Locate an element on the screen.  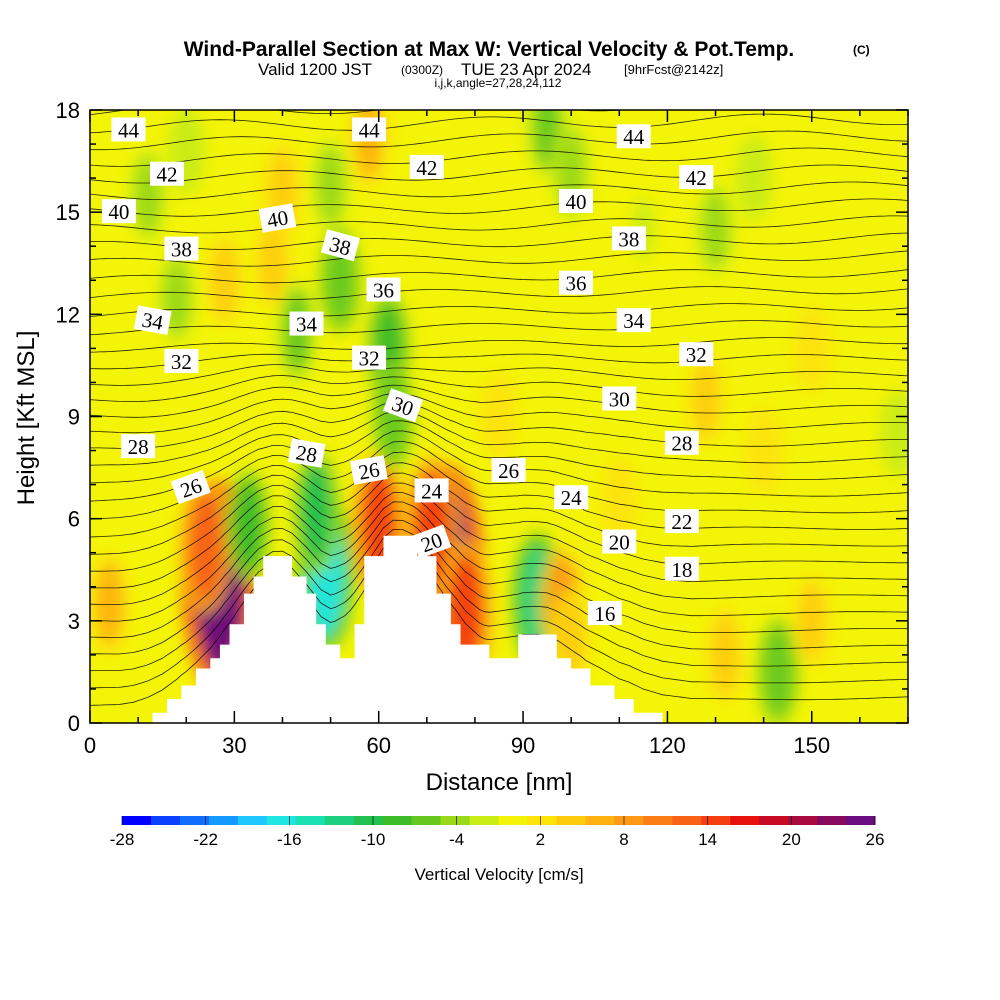
colorbar-tick-label: 26 is located at coordinates (875, 839).